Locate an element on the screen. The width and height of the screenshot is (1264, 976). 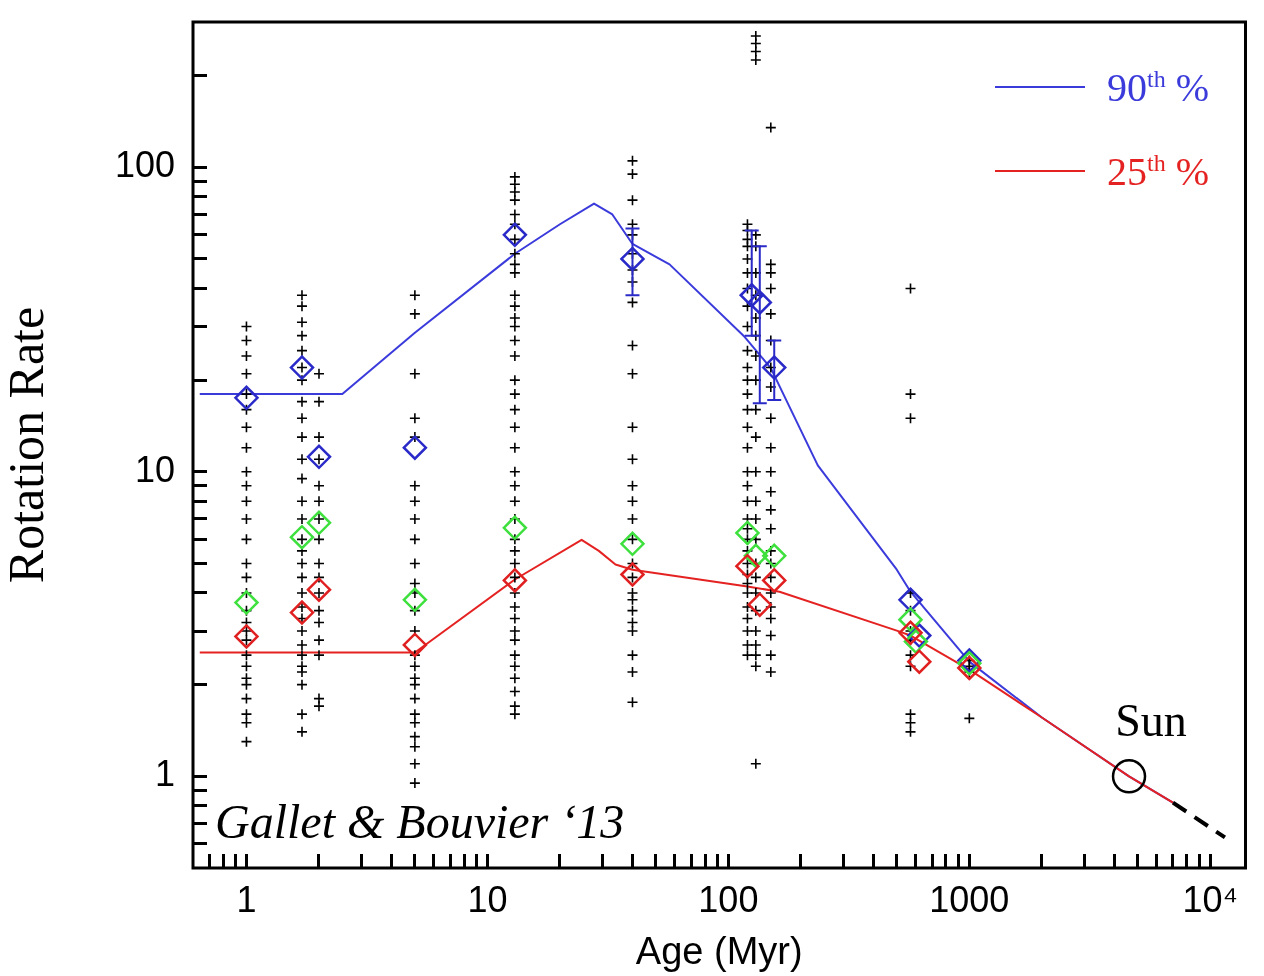
legend-label: 25$^{th}$ % is located at coordinates (1158, 171).